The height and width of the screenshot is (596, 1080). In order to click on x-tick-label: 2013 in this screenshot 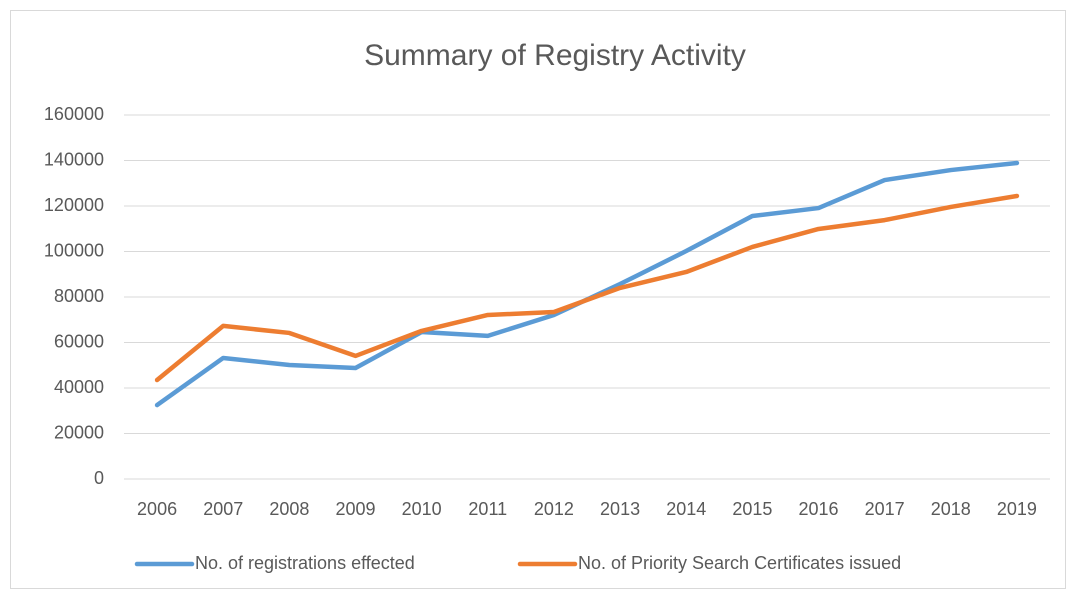, I will do `click(620, 509)`.